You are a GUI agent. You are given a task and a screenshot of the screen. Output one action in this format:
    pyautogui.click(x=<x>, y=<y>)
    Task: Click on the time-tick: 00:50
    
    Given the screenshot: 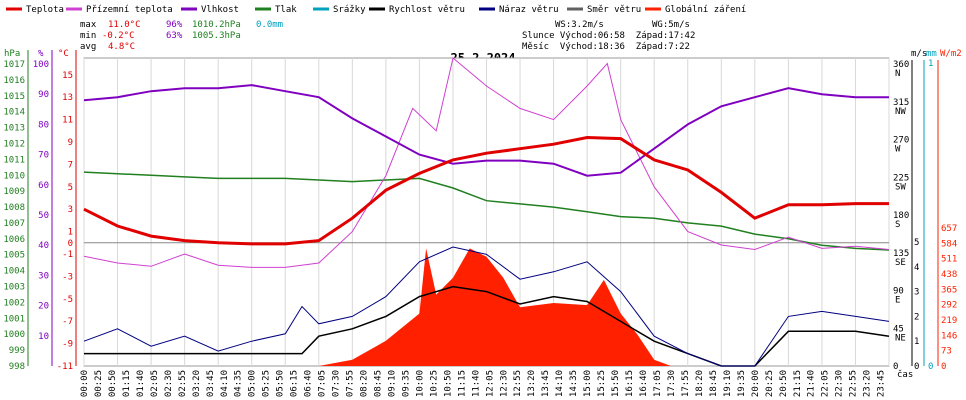 What is the action you would take?
    pyautogui.click(x=113, y=383)
    